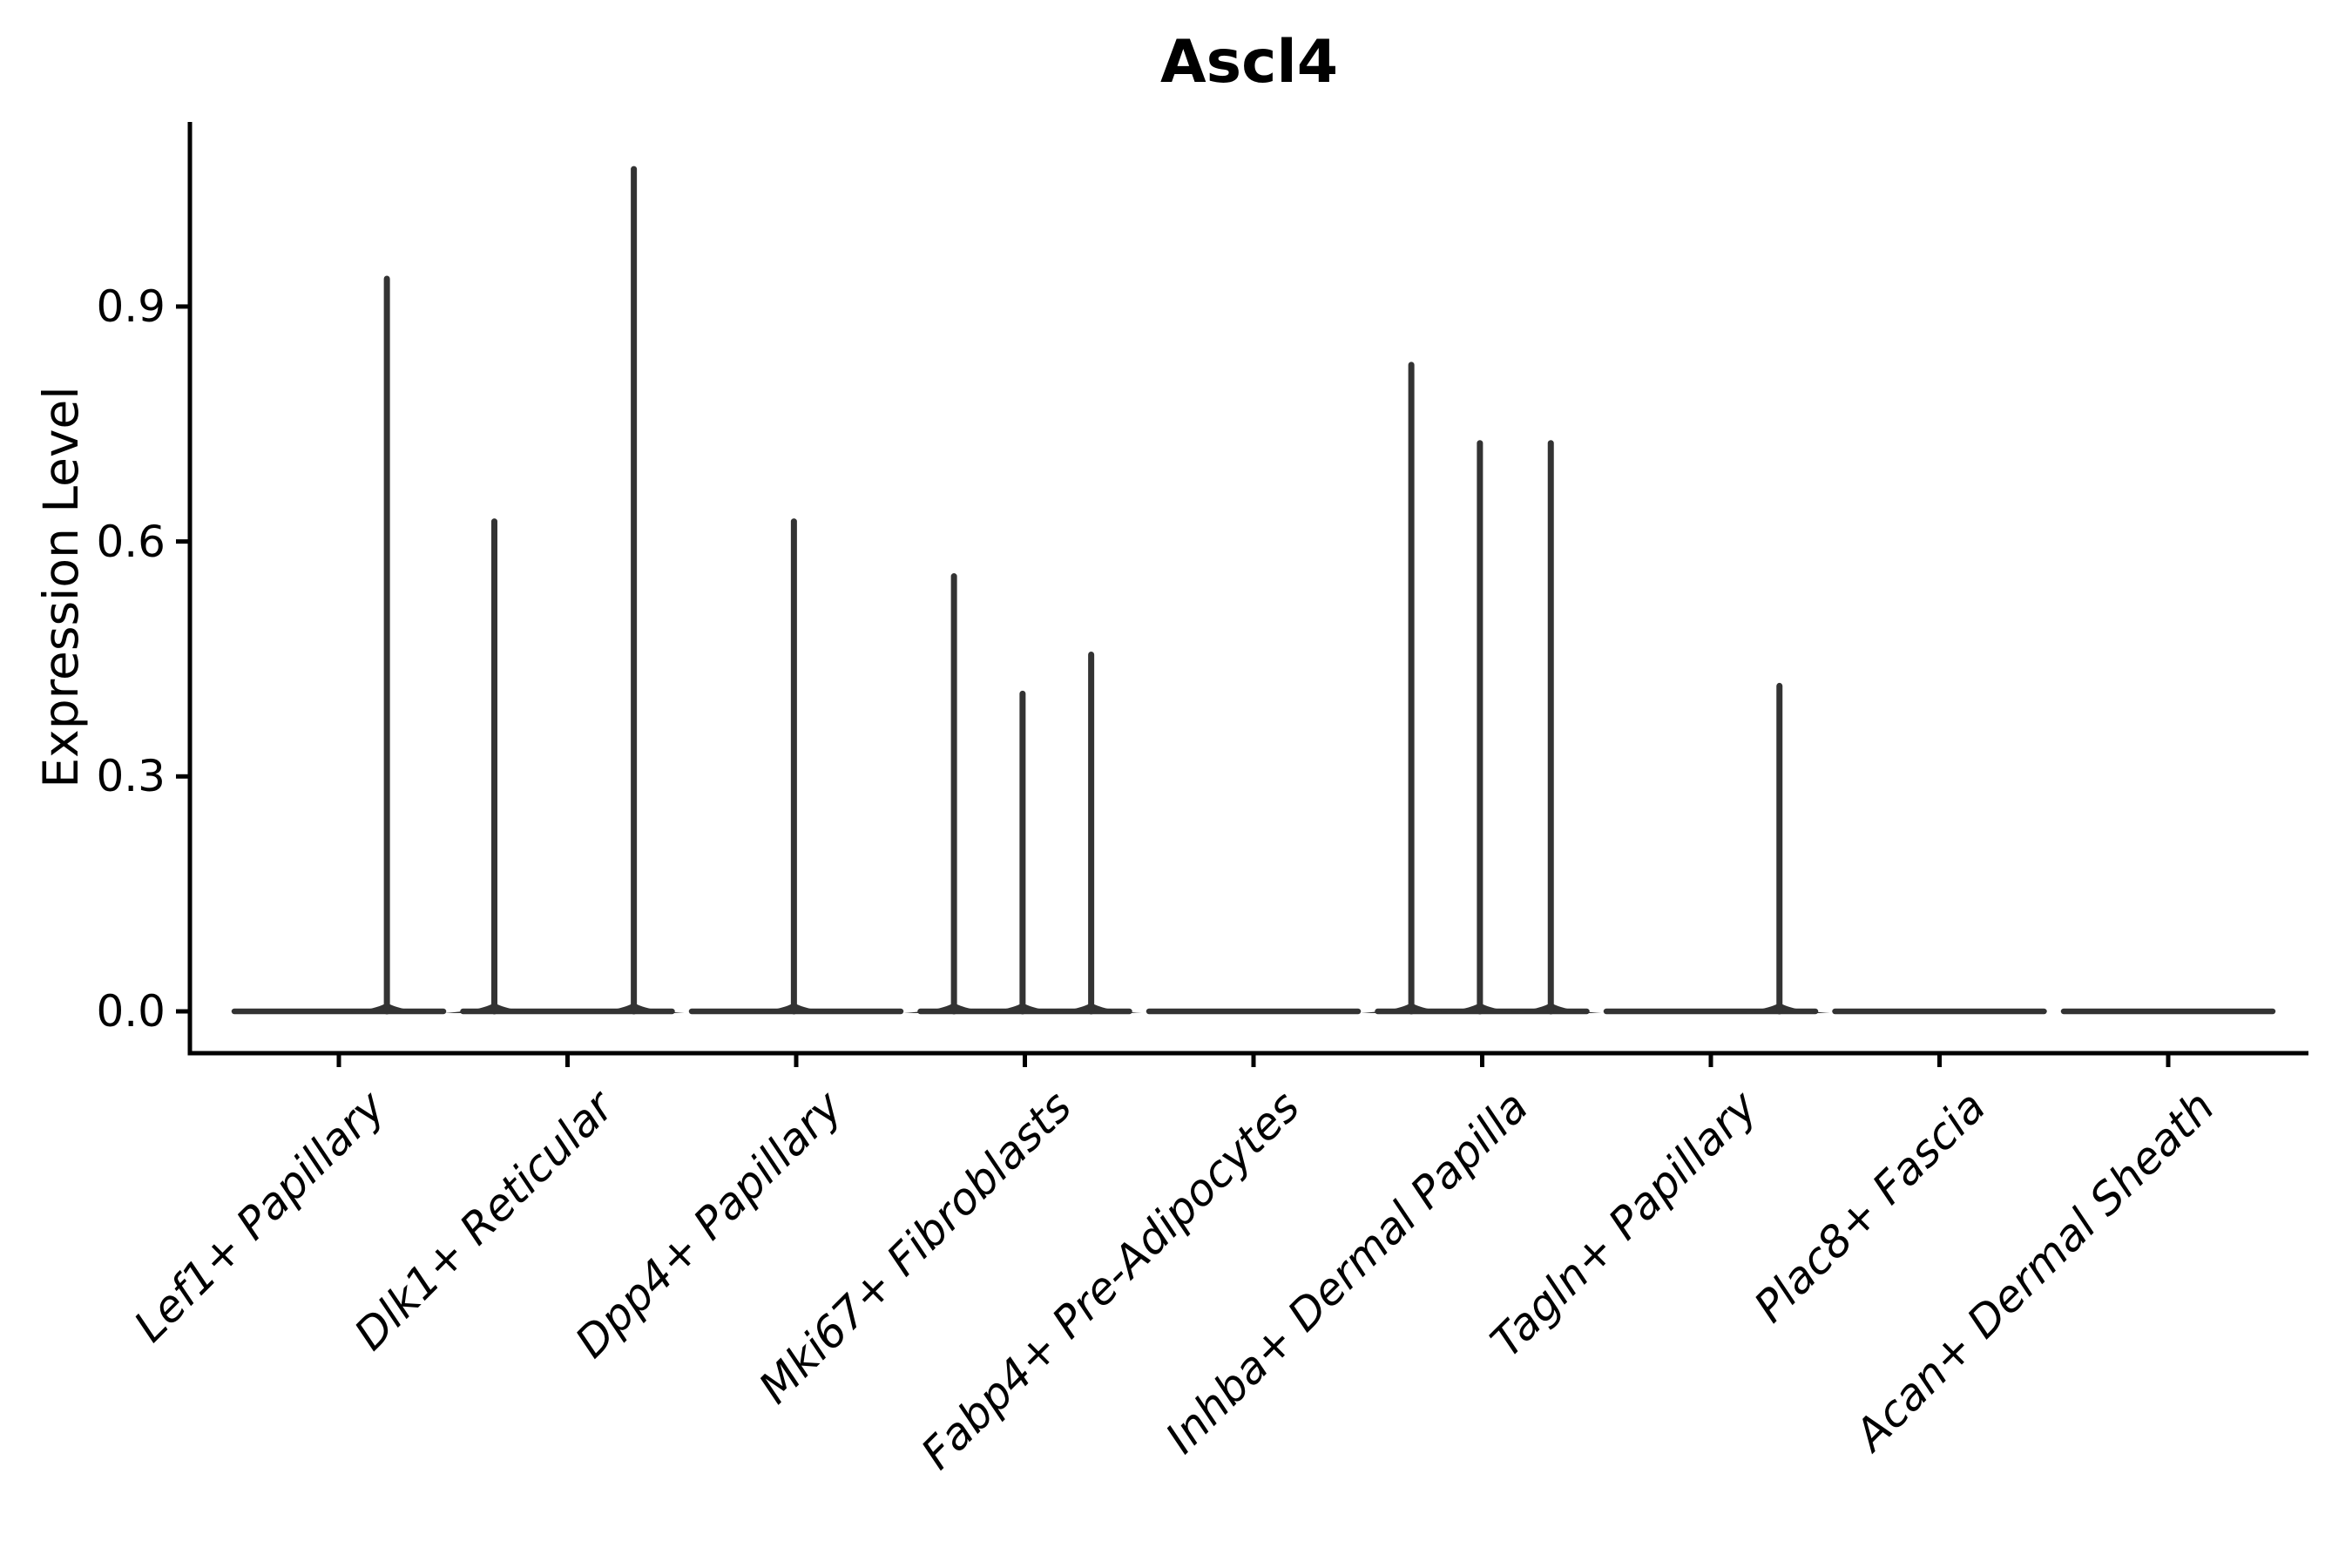  Describe the element at coordinates (131, 776) in the screenshot. I see `y-tick-label: 0.3` at that location.